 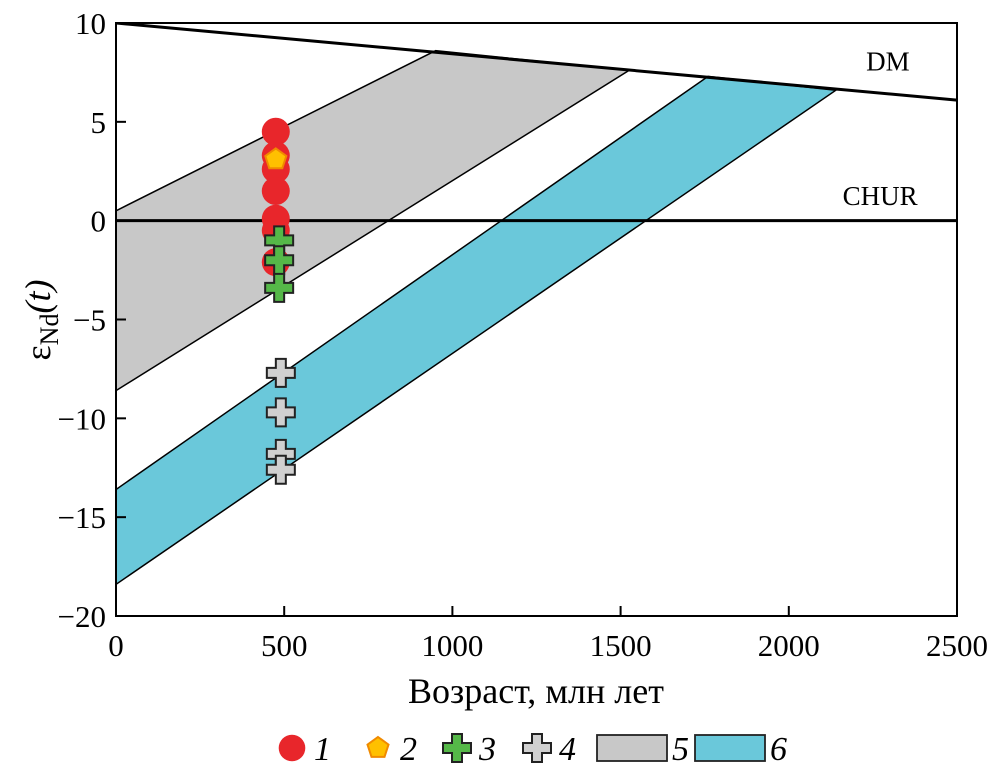 I want to click on legend-label-1: 1, so click(x=322, y=749).